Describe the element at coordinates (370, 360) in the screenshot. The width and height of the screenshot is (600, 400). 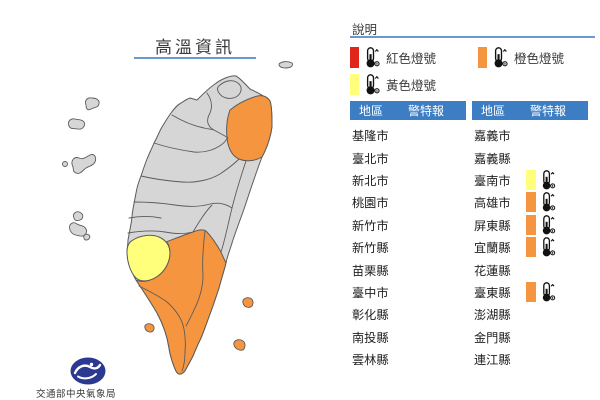
I see `region-name: 雲林縣` at that location.